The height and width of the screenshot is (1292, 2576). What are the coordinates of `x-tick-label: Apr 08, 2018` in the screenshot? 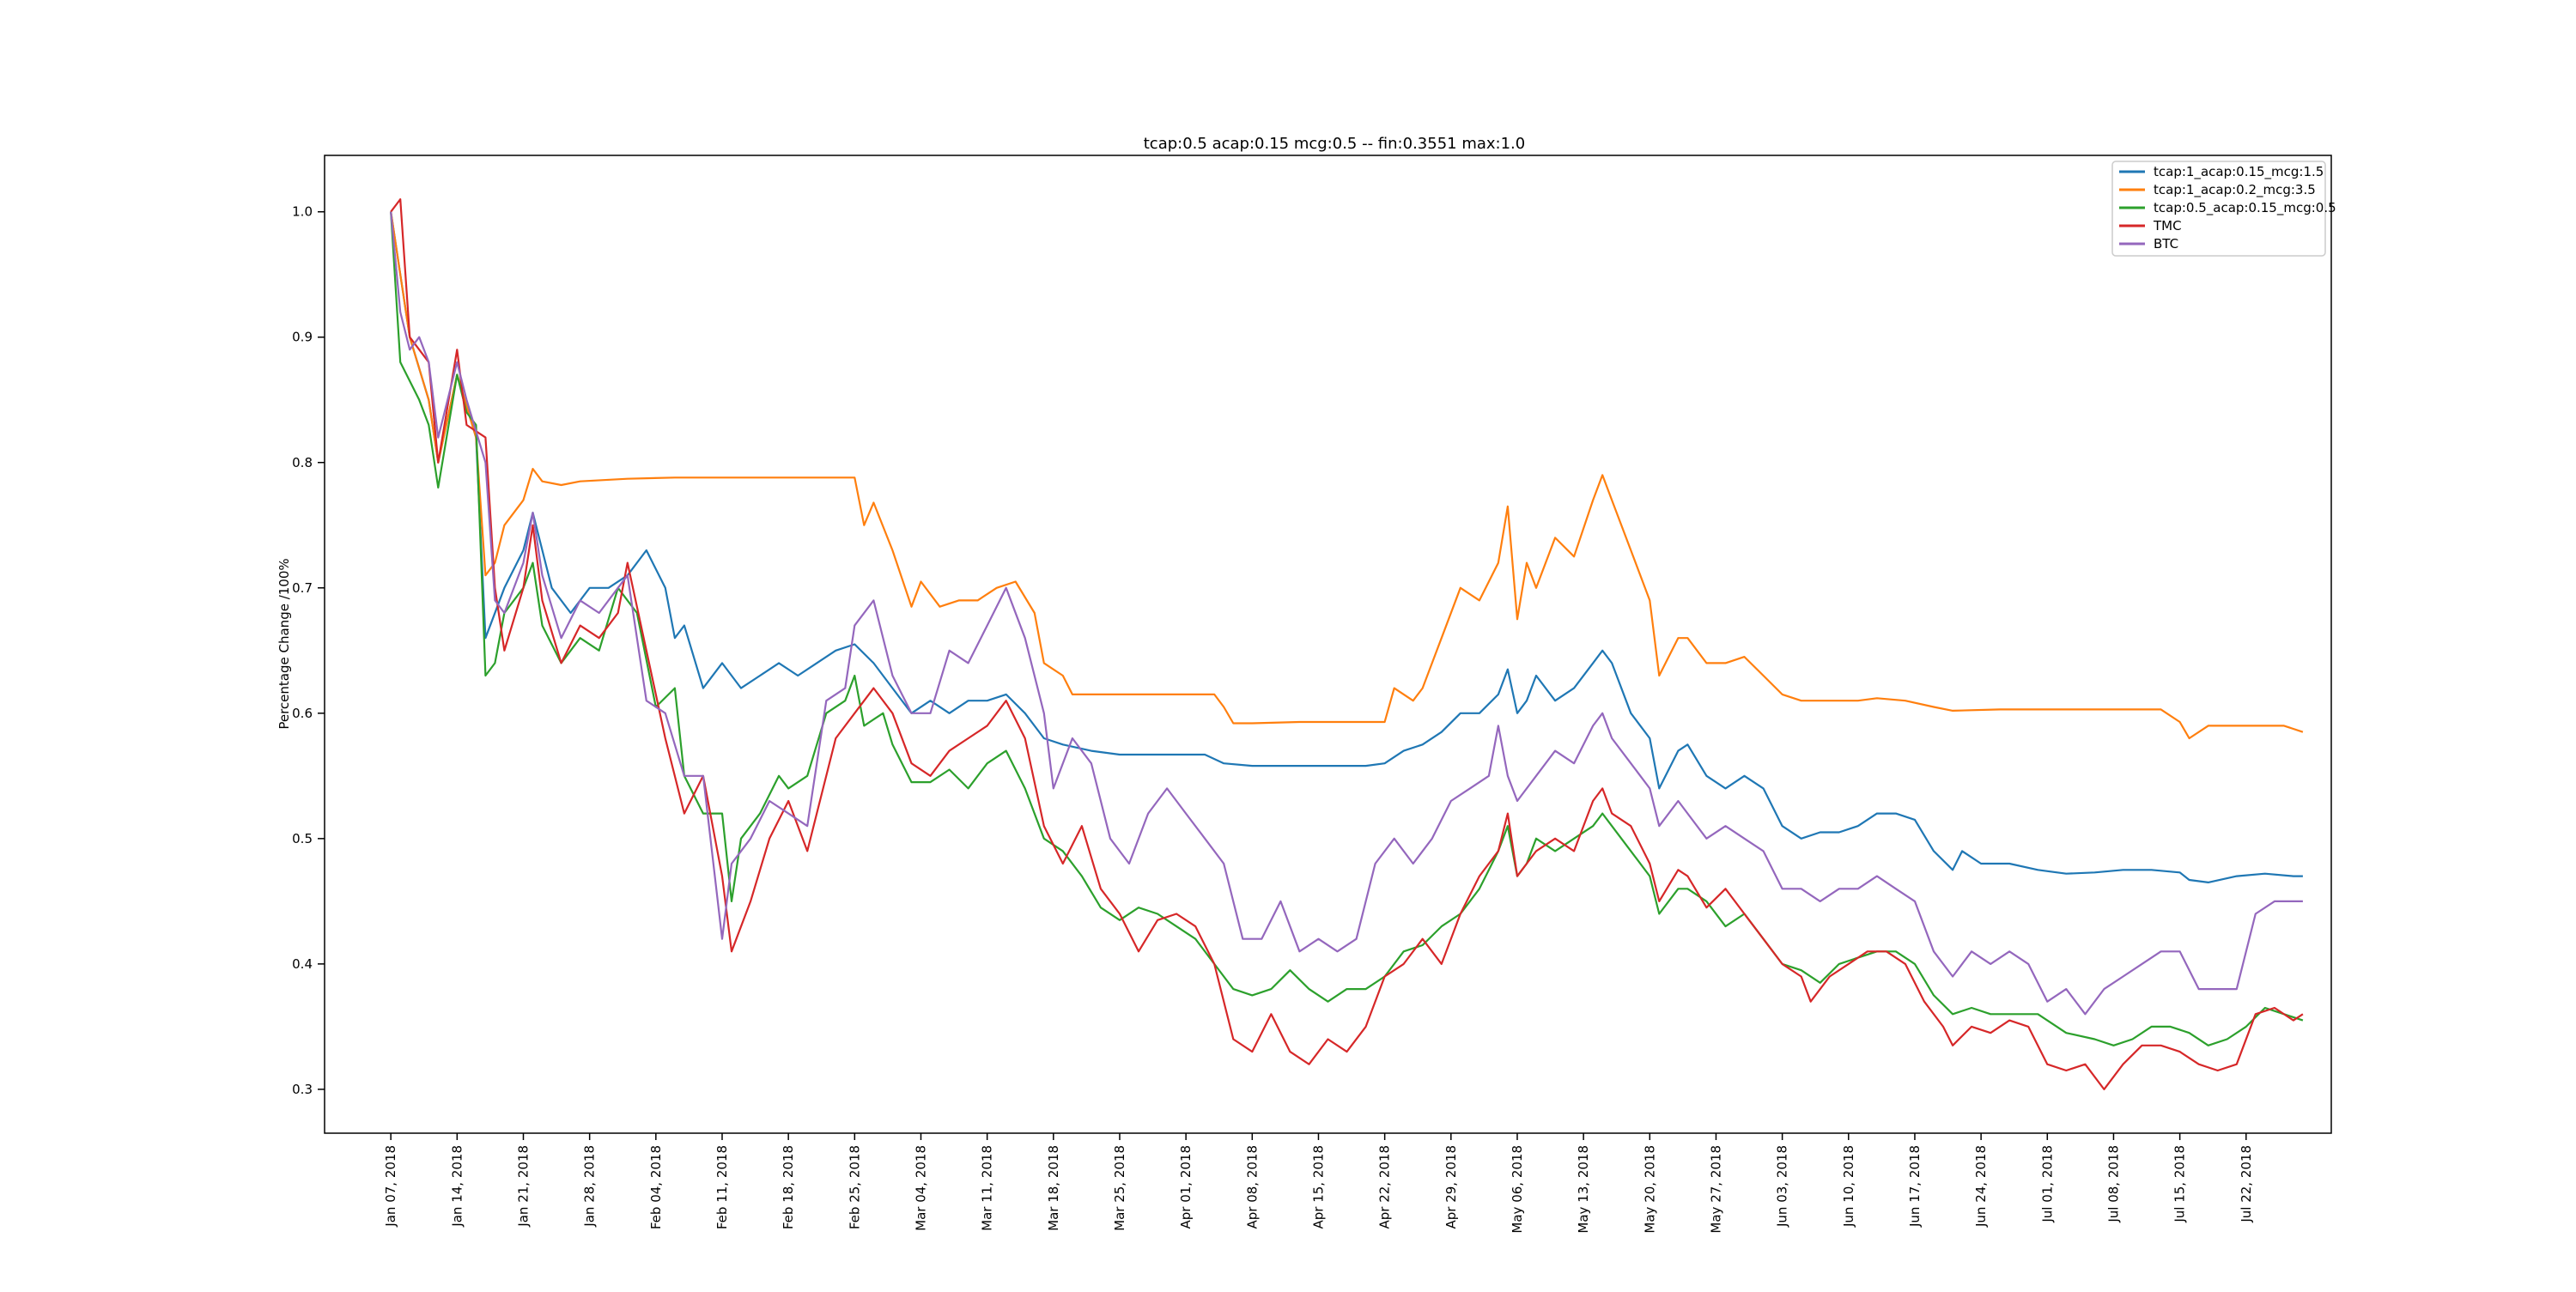 It's located at (1252, 1187).